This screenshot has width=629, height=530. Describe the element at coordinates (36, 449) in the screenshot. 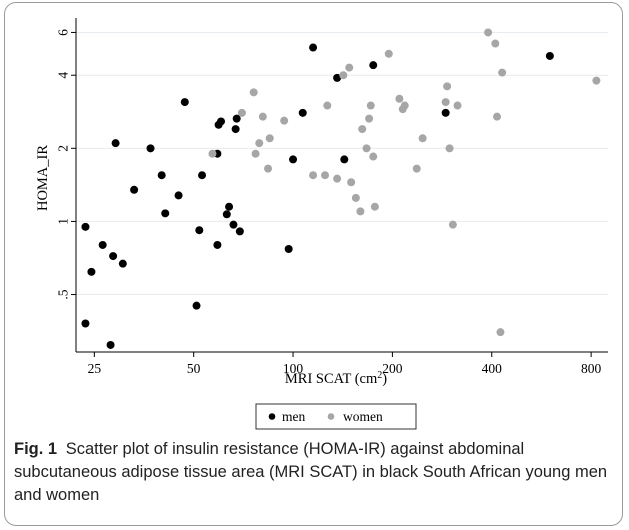

I see `figure-label: Fig. 1` at that location.